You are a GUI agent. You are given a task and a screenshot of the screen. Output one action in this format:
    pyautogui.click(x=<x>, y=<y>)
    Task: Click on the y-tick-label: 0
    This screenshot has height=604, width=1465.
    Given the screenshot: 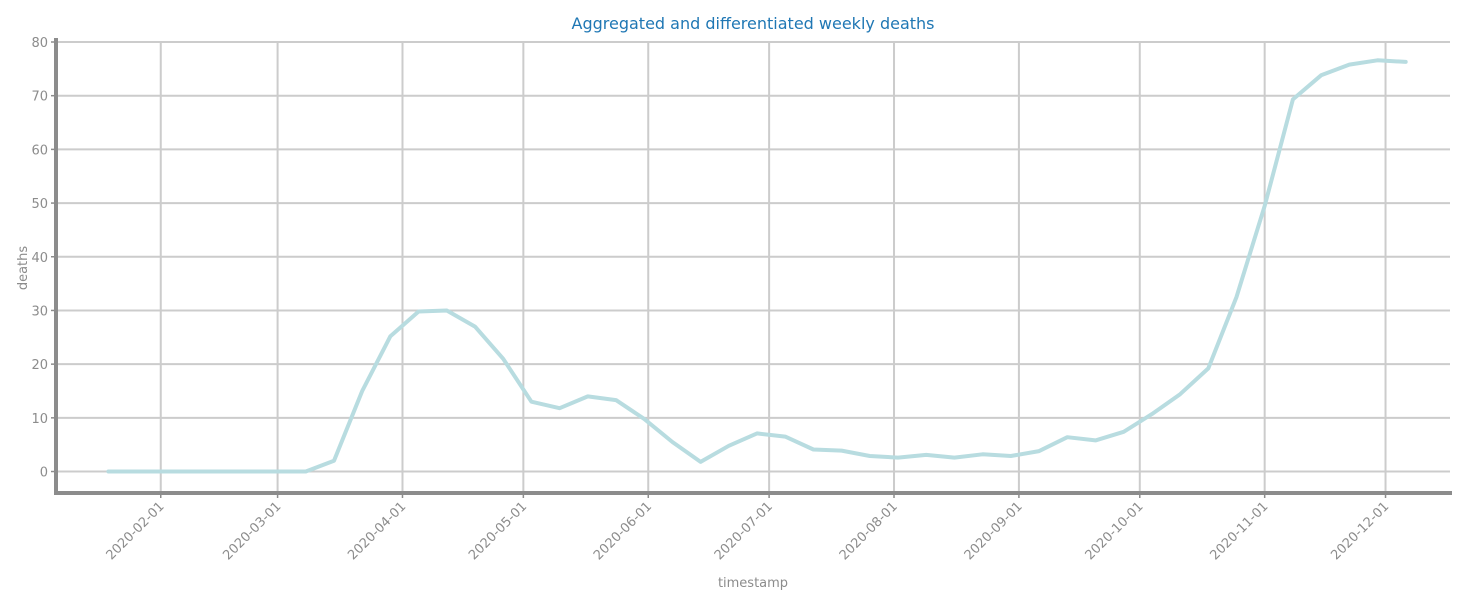 What is the action you would take?
    pyautogui.click(x=44, y=473)
    